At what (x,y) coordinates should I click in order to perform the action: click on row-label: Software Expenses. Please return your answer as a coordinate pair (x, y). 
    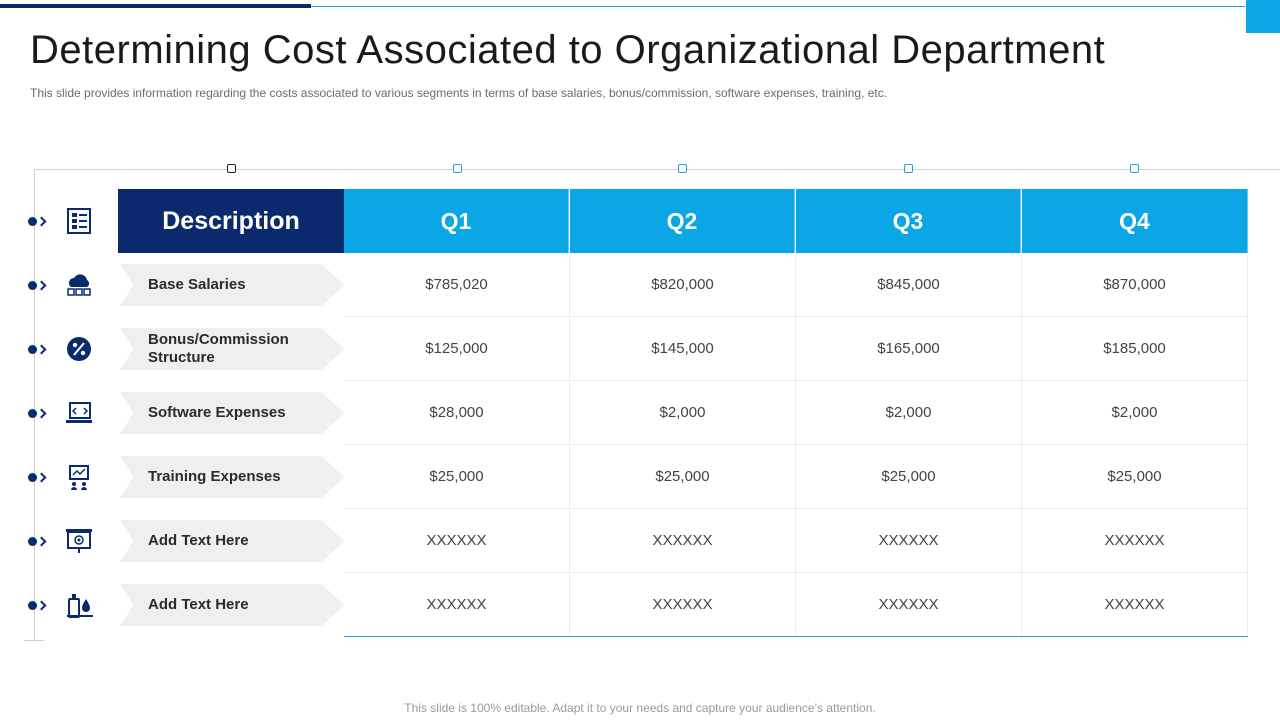
    Looking at the image, I should click on (217, 412).